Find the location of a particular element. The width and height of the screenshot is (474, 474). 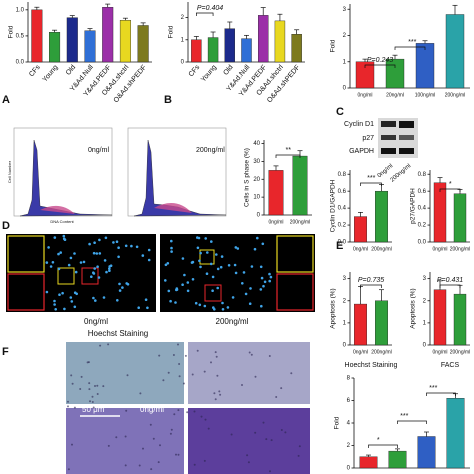

axis-label: Cell Number is located at coordinates (9, 171).